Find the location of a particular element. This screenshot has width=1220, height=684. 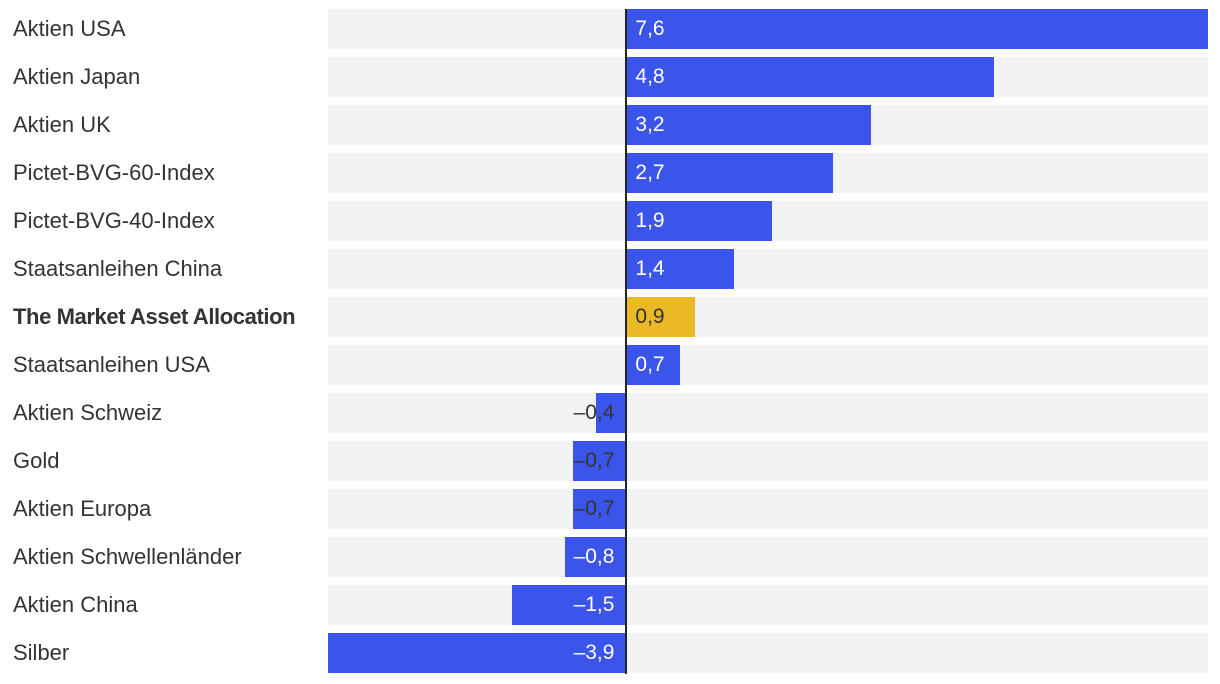

data-label: –1,5 is located at coordinates (594, 604).